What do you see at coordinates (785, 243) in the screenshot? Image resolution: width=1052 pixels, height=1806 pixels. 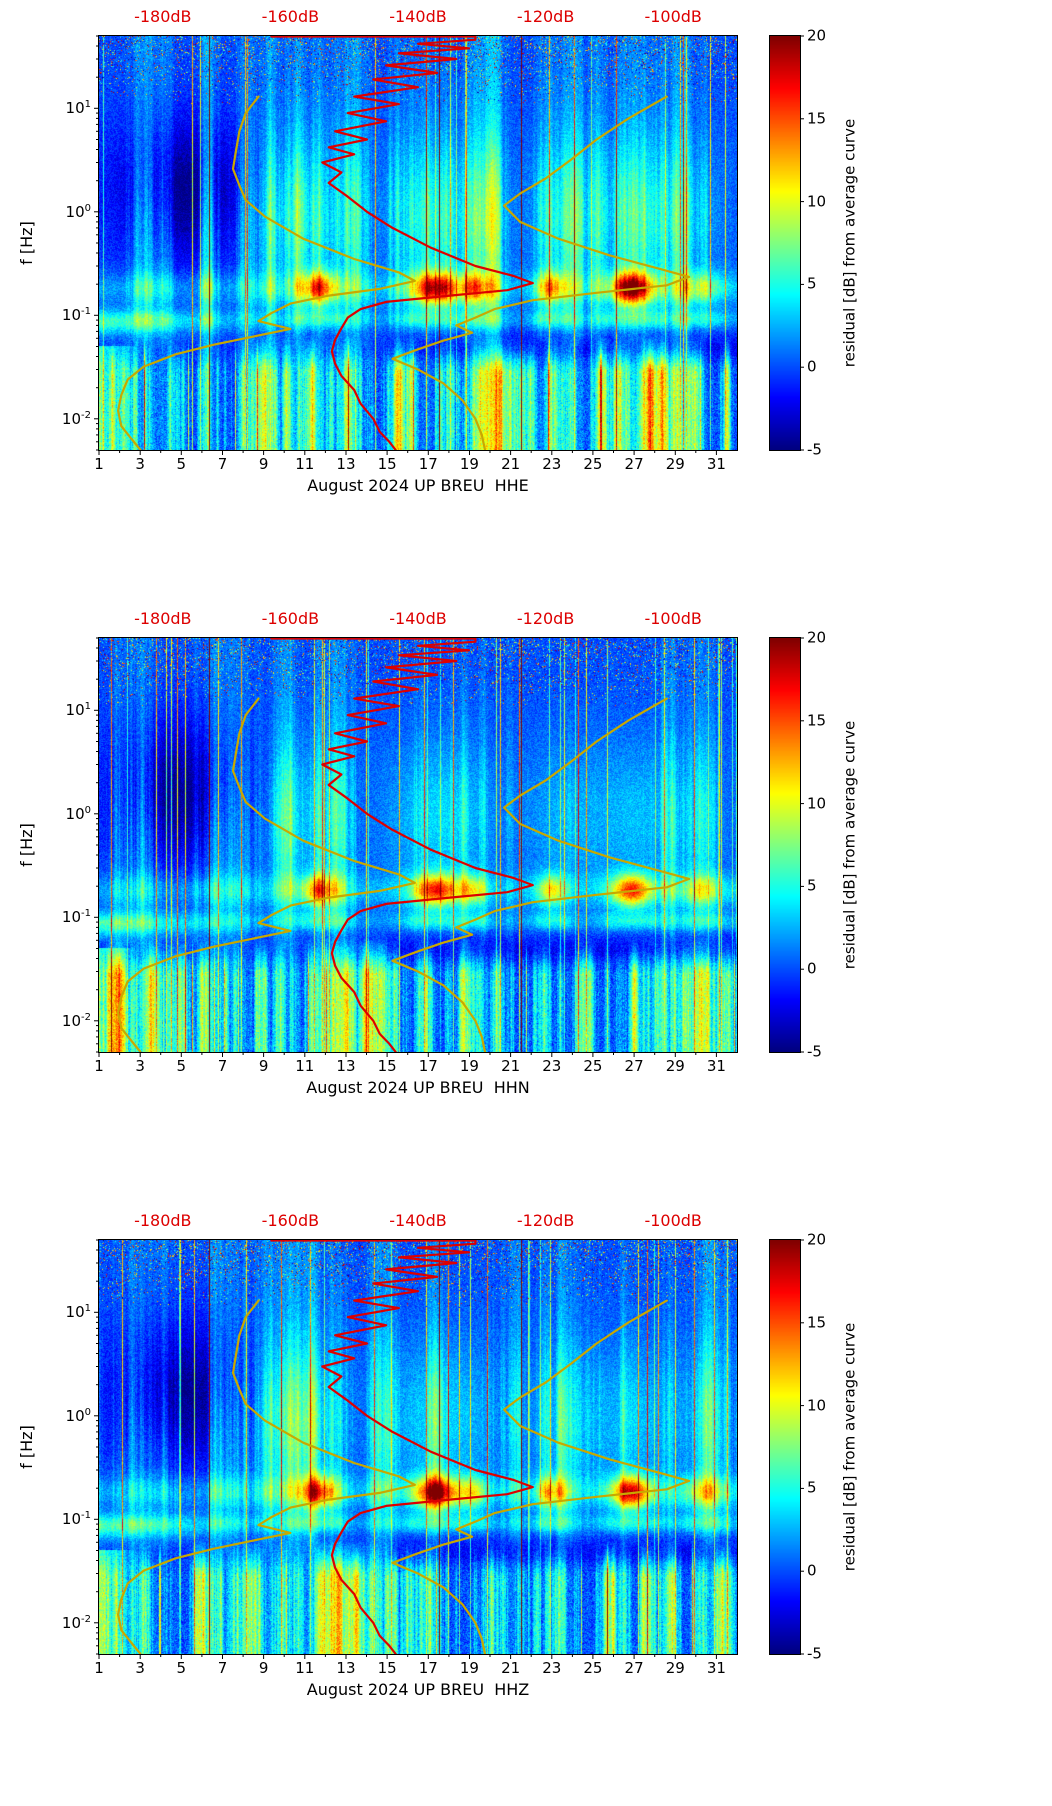 I see `colorbar-hhe` at bounding box center [785, 243].